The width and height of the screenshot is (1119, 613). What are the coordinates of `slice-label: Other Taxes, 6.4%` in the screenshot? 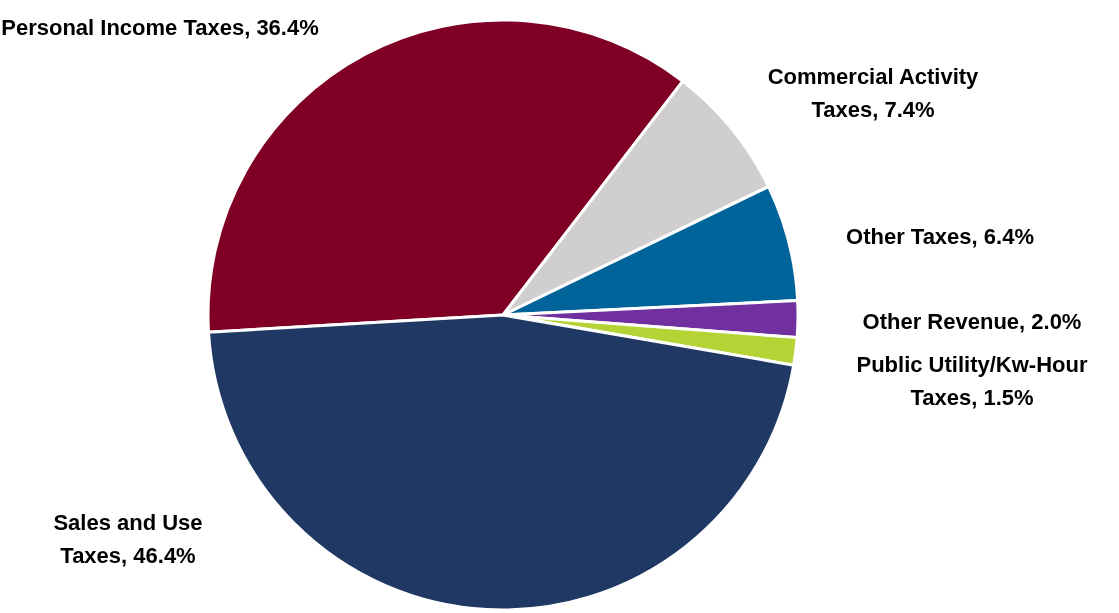 It's located at (940, 236).